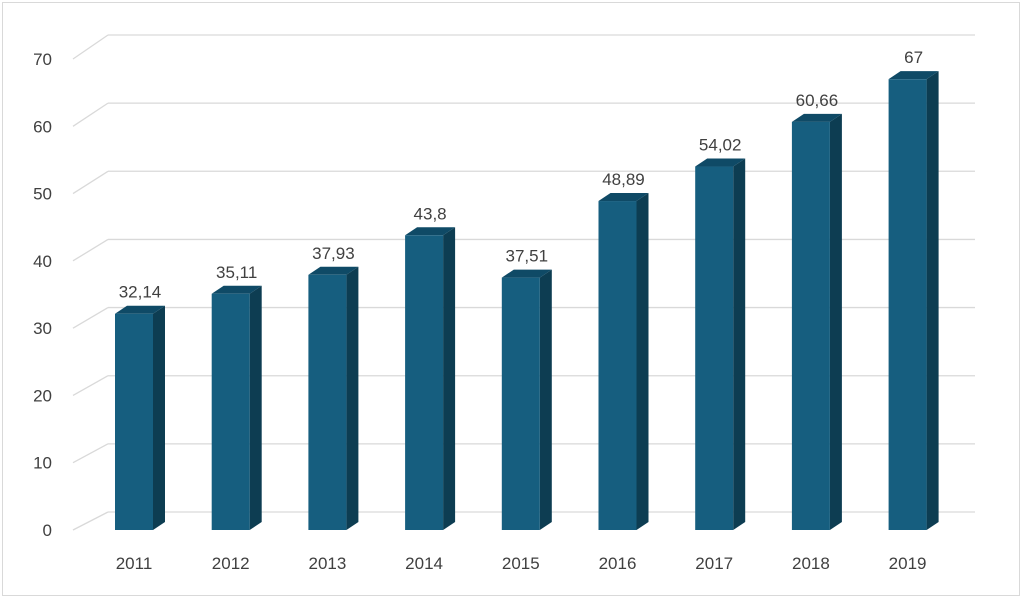  Describe the element at coordinates (140, 292) in the screenshot. I see `data-label: 32,14` at that location.